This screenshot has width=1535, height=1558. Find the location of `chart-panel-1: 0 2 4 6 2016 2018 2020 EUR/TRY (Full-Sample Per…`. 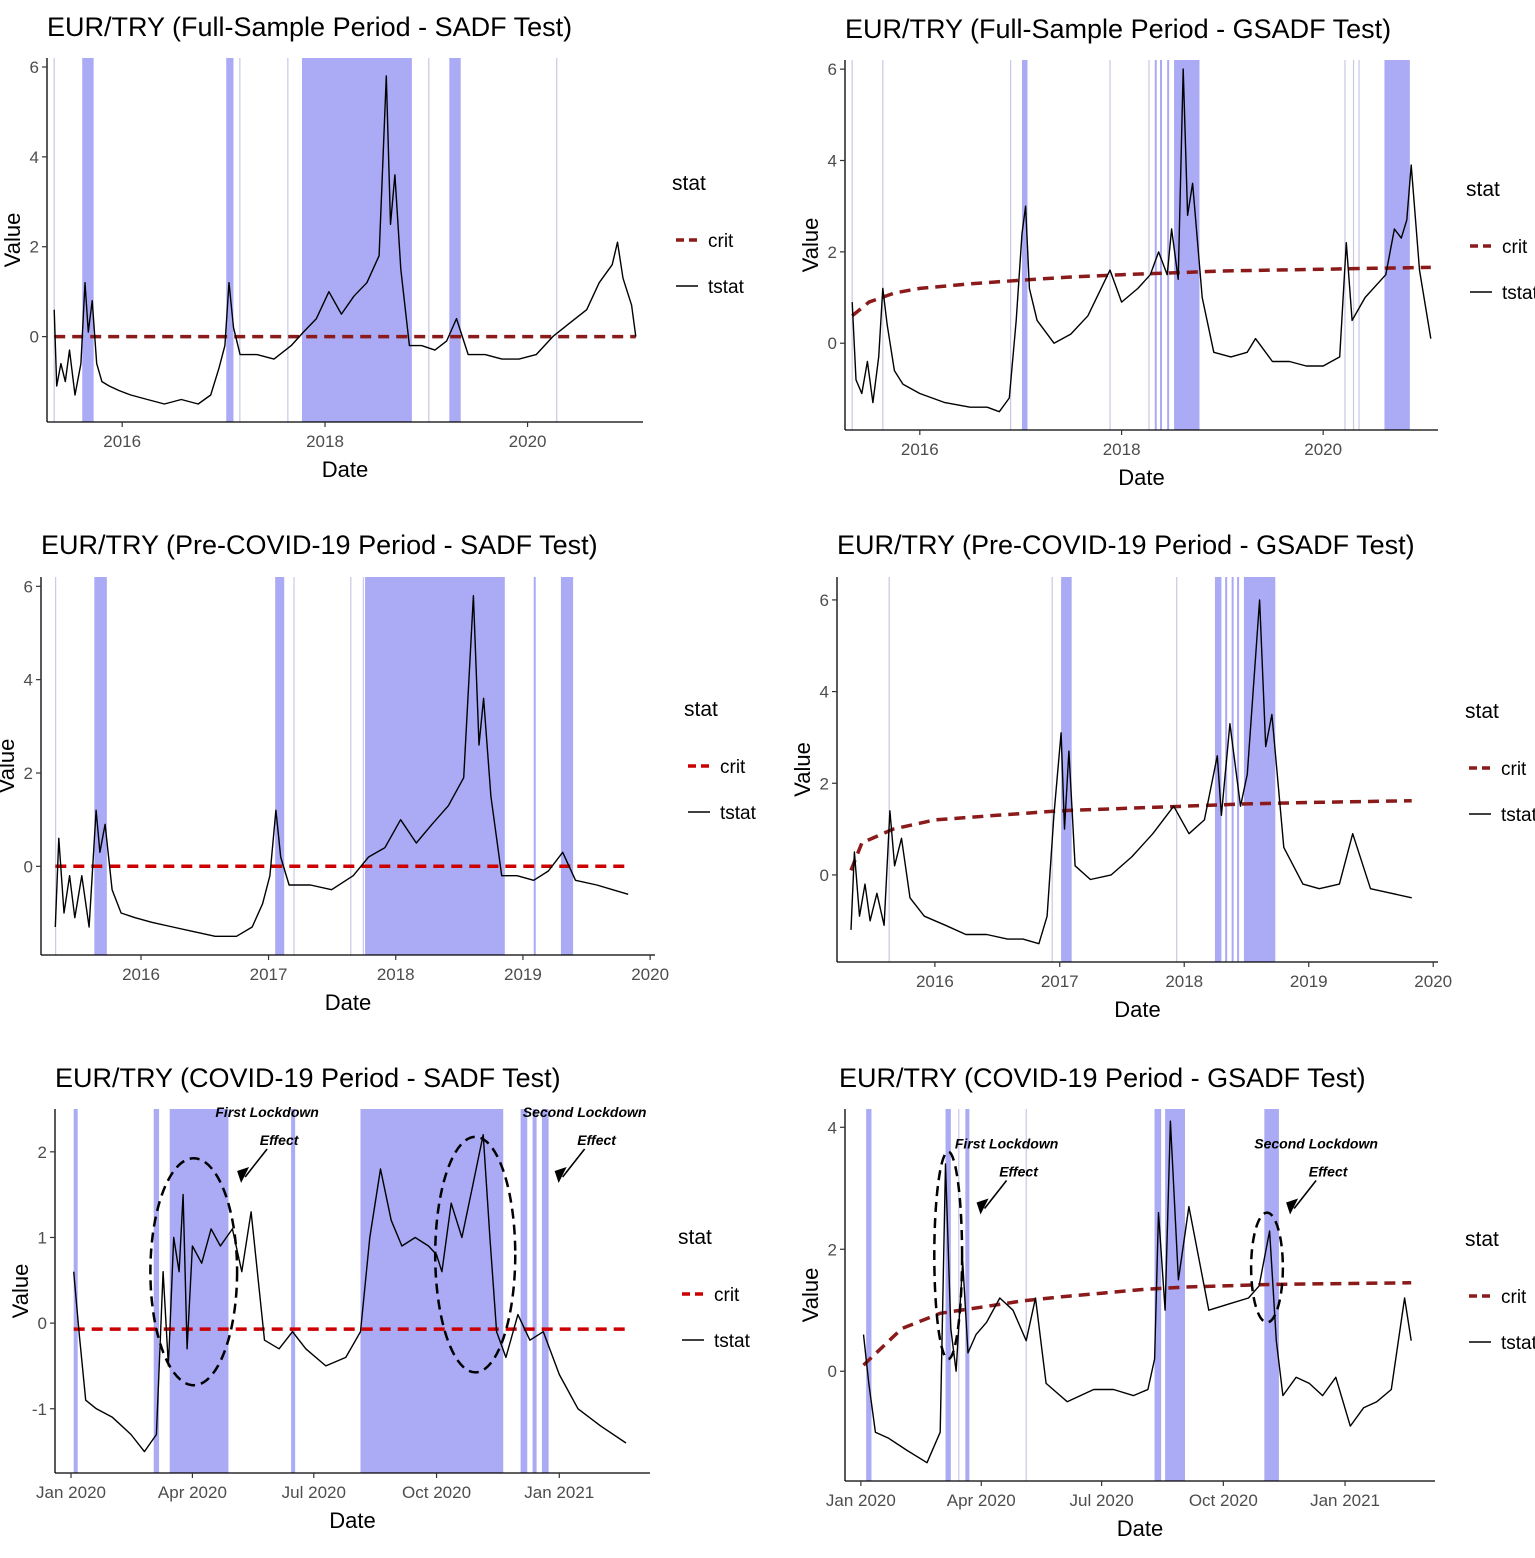

chart-panel-1: 0 2 4 6 2016 2018 2020 EUR/TRY (Full-Sample Per… is located at coordinates (372, 247).